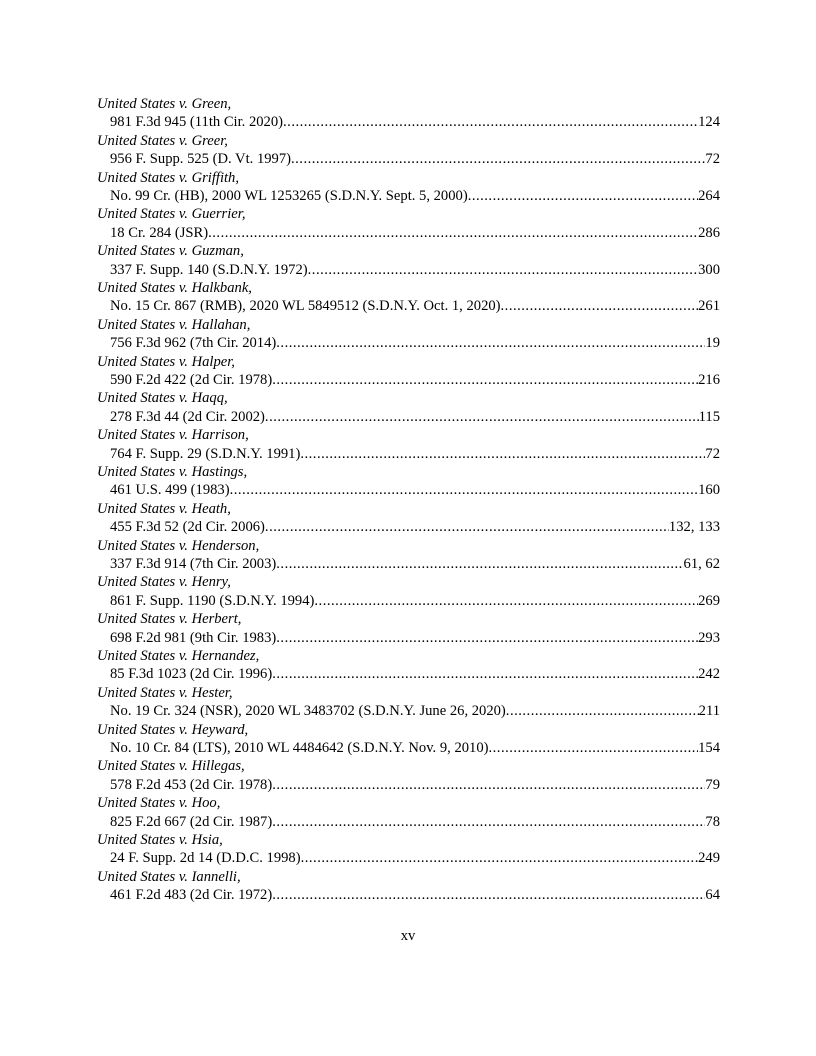  What do you see at coordinates (709, 416) in the screenshot?
I see `page-references: 115` at bounding box center [709, 416].